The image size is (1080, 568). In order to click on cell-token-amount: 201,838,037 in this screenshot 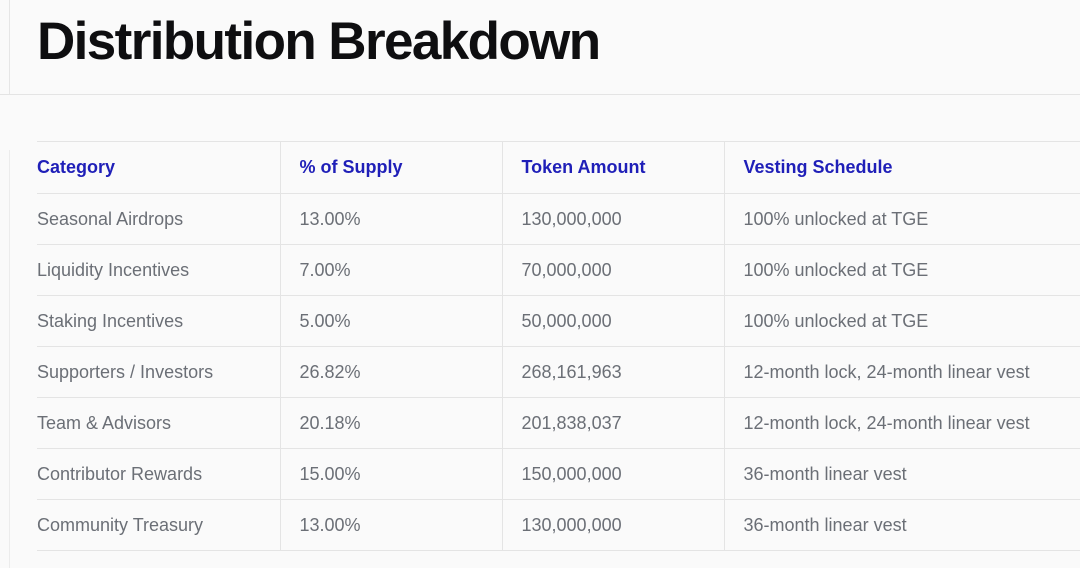, I will do `click(613, 423)`.